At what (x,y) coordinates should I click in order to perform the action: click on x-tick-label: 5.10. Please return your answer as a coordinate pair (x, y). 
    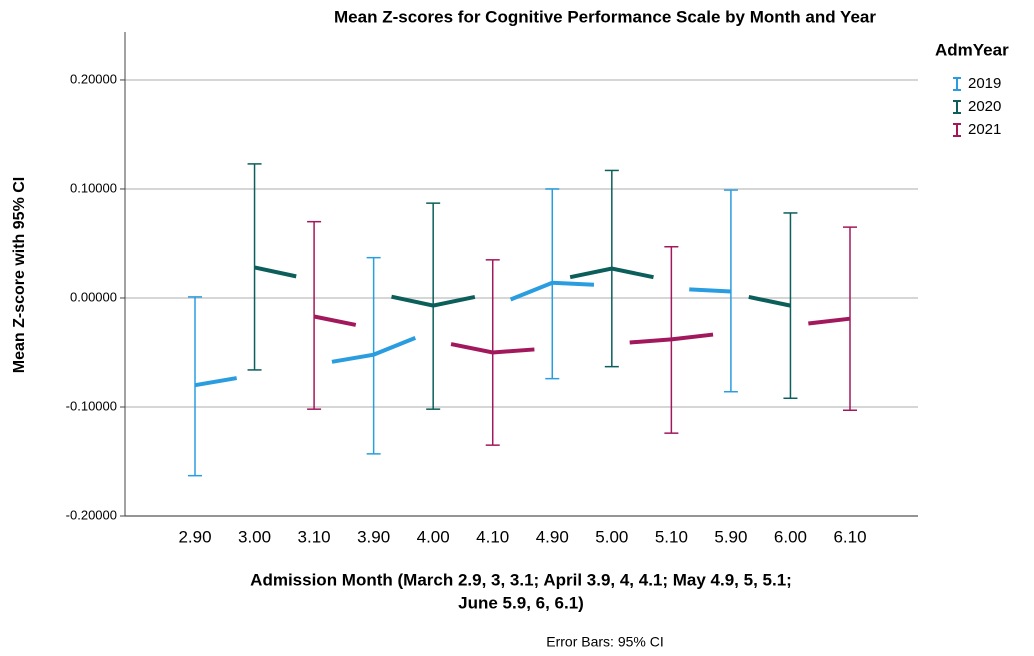
    Looking at the image, I should click on (671, 536).